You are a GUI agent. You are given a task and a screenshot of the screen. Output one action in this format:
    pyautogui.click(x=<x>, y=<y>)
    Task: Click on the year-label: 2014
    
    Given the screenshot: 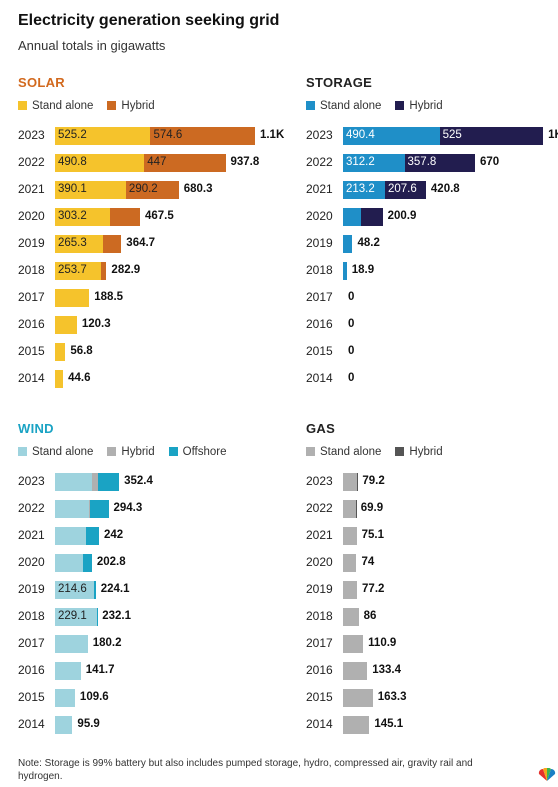 What is the action you would take?
    pyautogui.click(x=319, y=724)
    